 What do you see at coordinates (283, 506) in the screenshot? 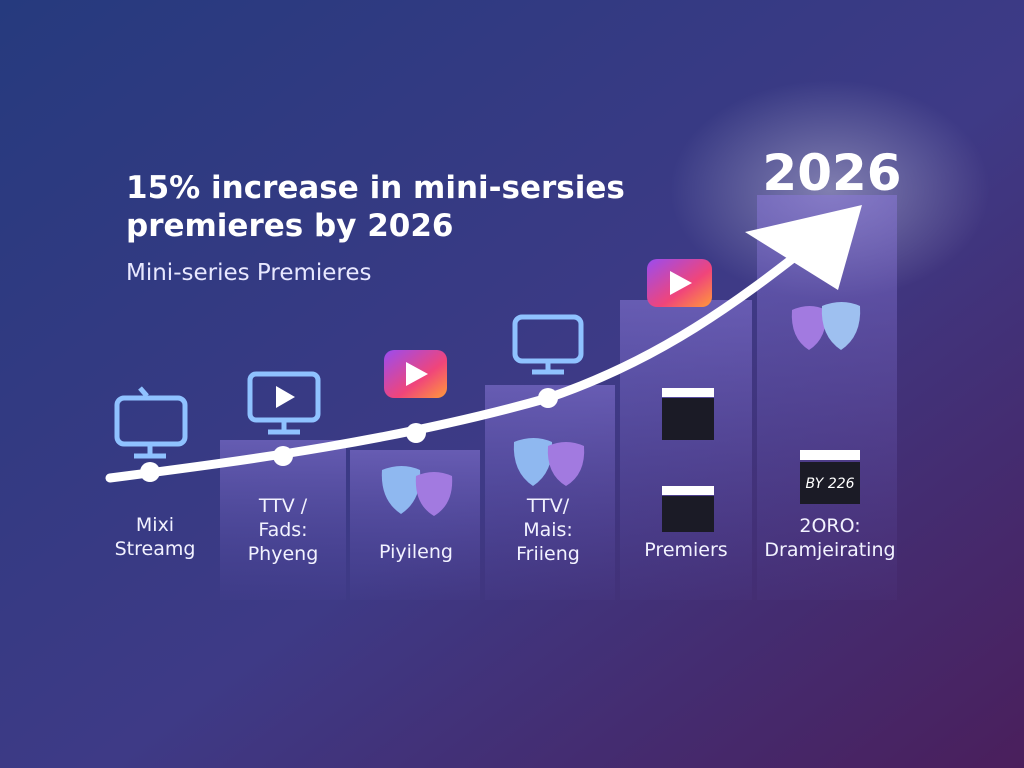
I see `column-label: TTV /` at bounding box center [283, 506].